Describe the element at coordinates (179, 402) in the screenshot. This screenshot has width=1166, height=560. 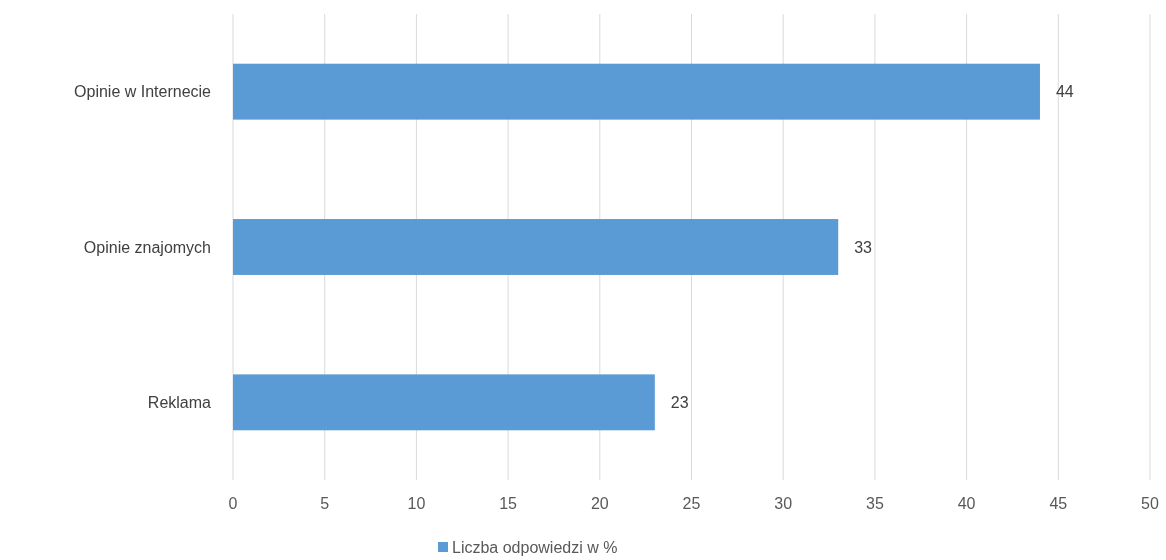
I see `y-tick-label: Reklama` at that location.